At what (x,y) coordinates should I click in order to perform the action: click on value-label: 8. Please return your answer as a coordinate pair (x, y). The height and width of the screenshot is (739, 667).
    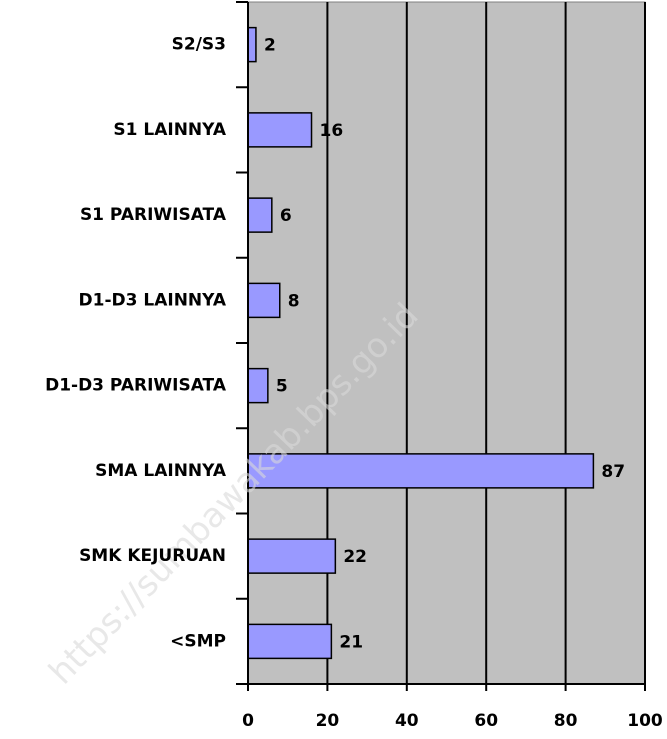
    Looking at the image, I should click on (294, 301).